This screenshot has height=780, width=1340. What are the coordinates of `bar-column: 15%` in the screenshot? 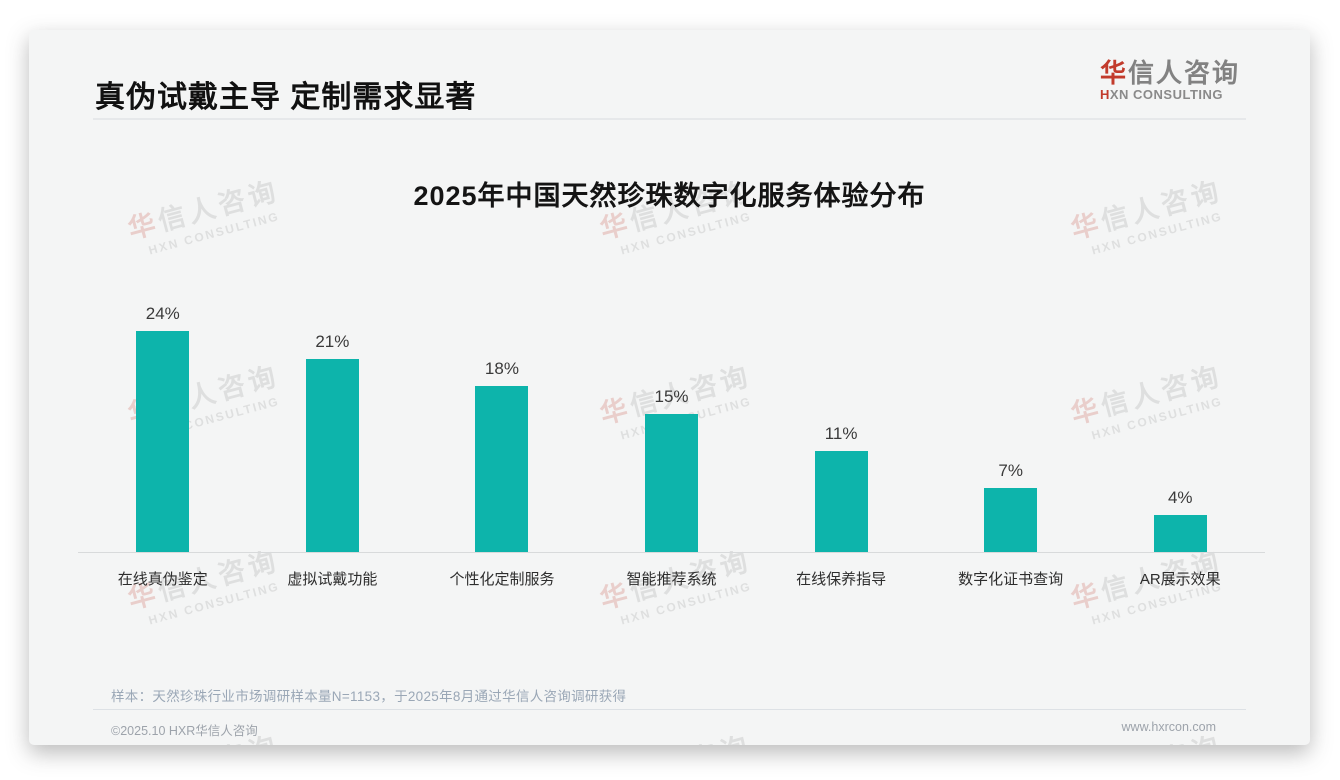 It's located at (672, 411).